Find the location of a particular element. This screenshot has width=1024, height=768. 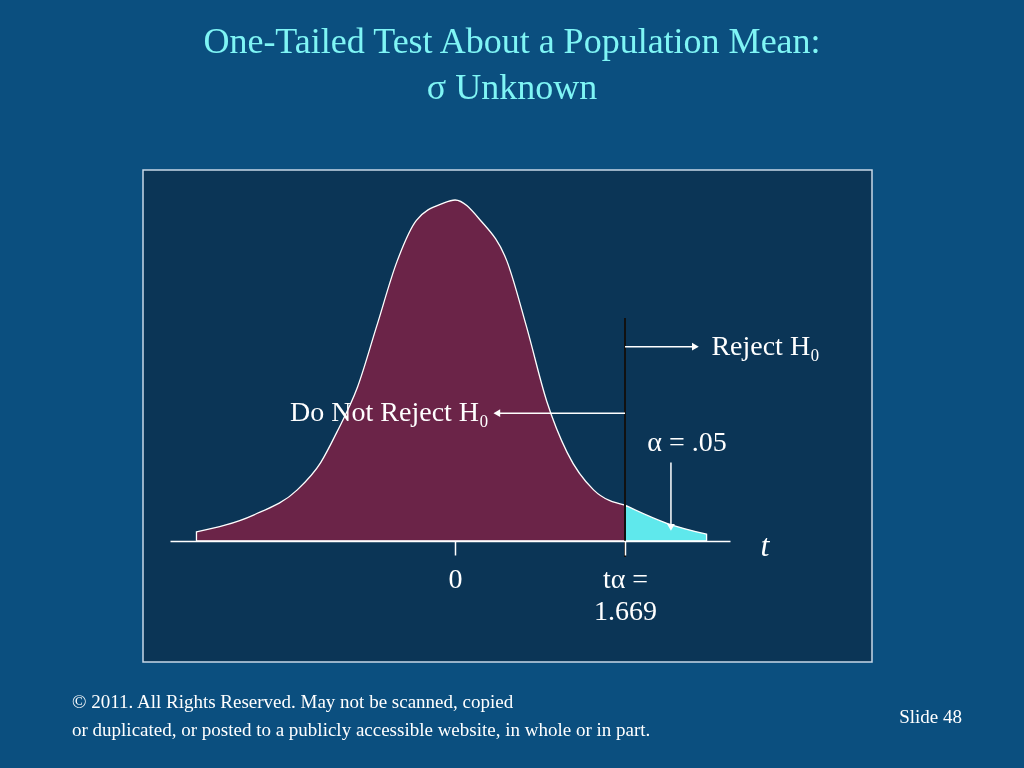

x-tick-label: 0 is located at coordinates (455, 578).